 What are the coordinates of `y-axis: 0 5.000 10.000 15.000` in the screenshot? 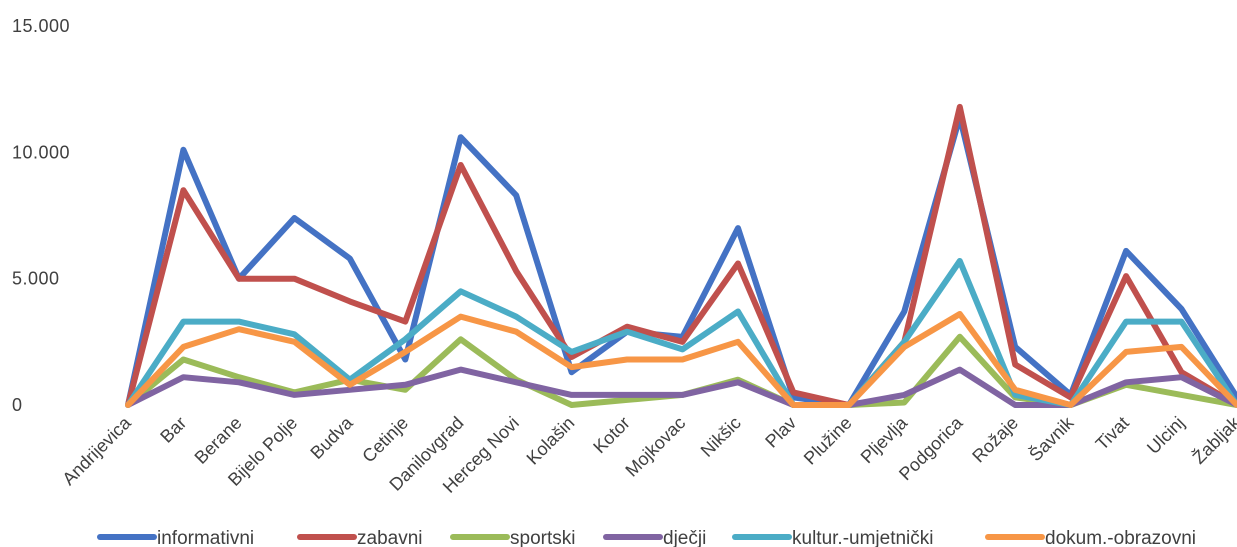 It's located at (41, 215).